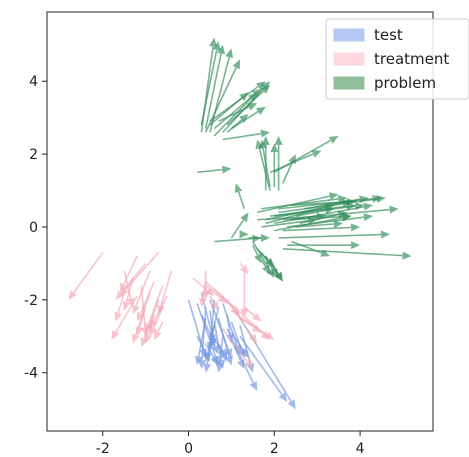 The height and width of the screenshot is (457, 469). I want to click on series-treatment, so click(171, 310).